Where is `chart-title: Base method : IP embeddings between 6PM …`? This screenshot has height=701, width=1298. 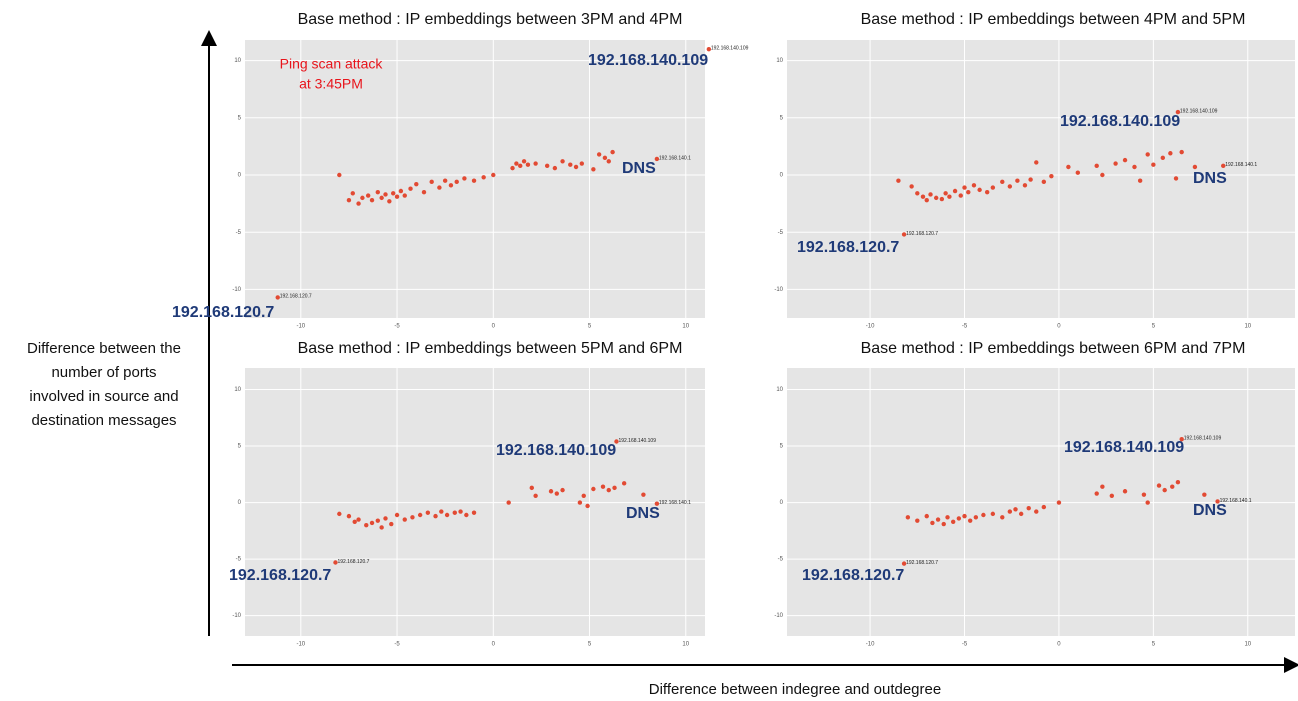
chart-title: Base method : IP embeddings between 6PM … is located at coordinates (1053, 348).